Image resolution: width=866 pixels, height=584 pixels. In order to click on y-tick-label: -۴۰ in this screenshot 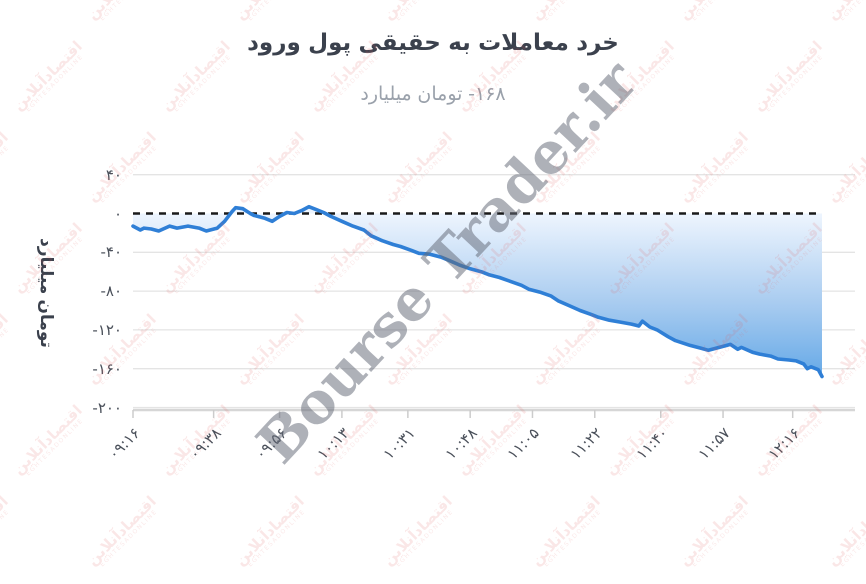, I will do `click(111, 252)`.